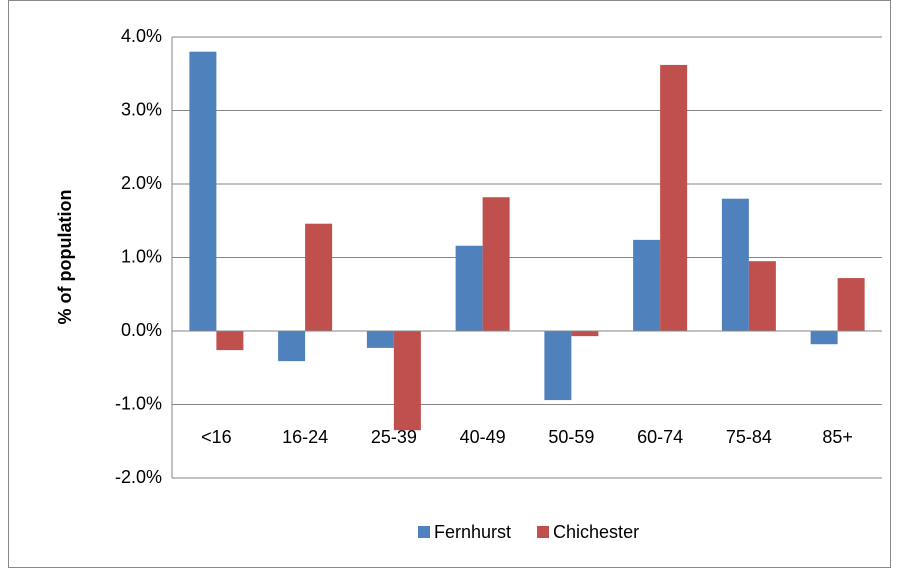 Image resolution: width=897 pixels, height=575 pixels. Describe the element at coordinates (141, 109) in the screenshot. I see `y-tick-label: 3.0%` at that location.